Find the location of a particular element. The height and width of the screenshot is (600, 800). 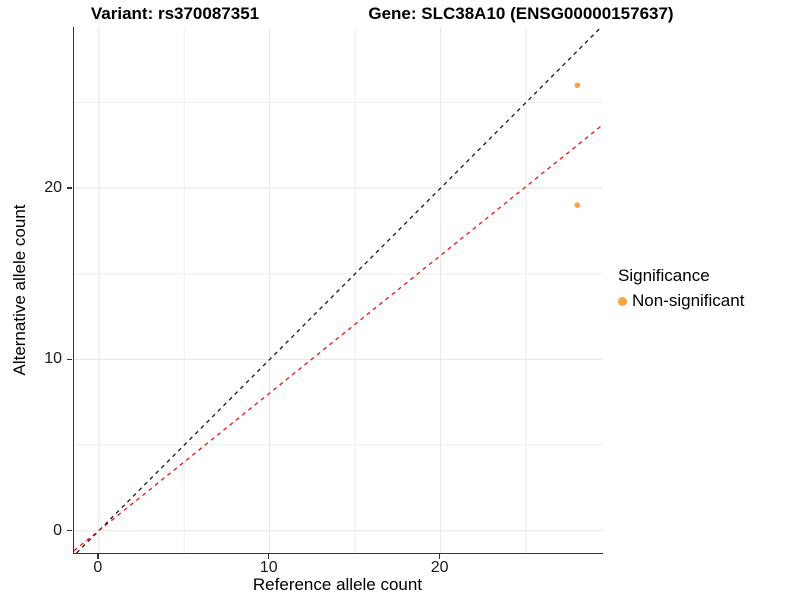

y-tick-label: 10 is located at coordinates (53, 359).